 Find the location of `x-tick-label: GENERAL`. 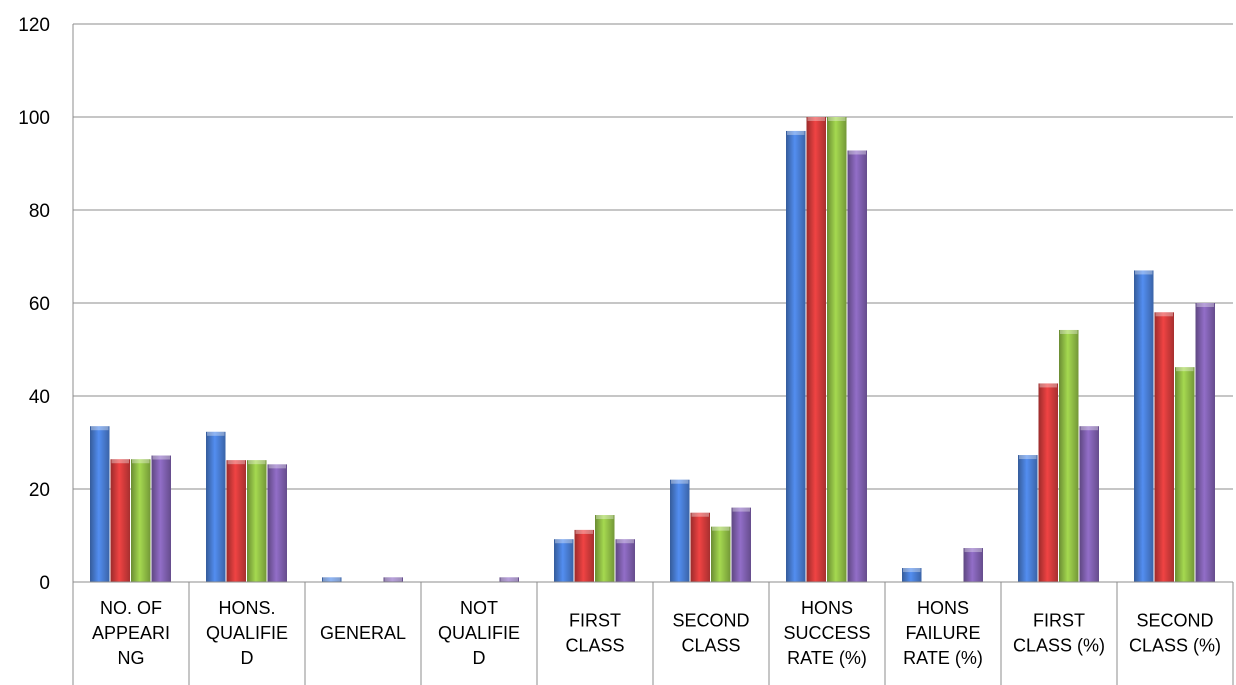

x-tick-label: GENERAL is located at coordinates (363, 633).